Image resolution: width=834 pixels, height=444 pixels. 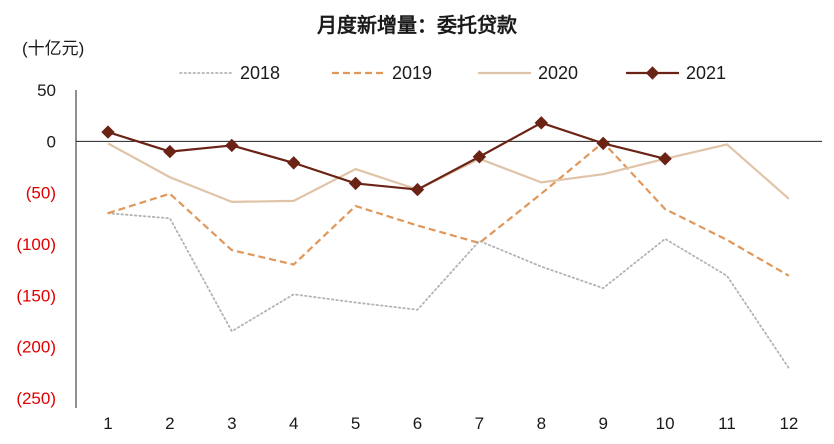 What do you see at coordinates (46, 90) in the screenshot?
I see `y-tick-label: 50` at bounding box center [46, 90].